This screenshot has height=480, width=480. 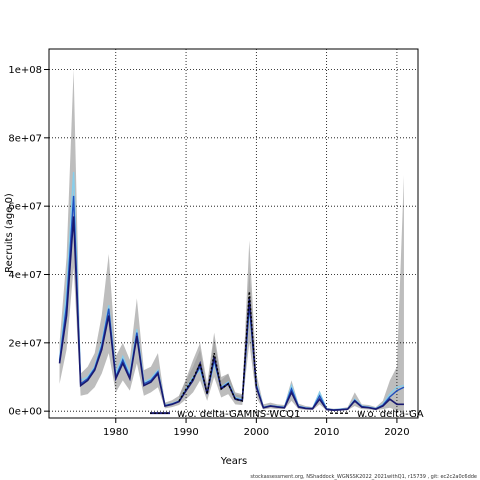 I want to click on y-tick-label: 4e+07, so click(x=25, y=275).